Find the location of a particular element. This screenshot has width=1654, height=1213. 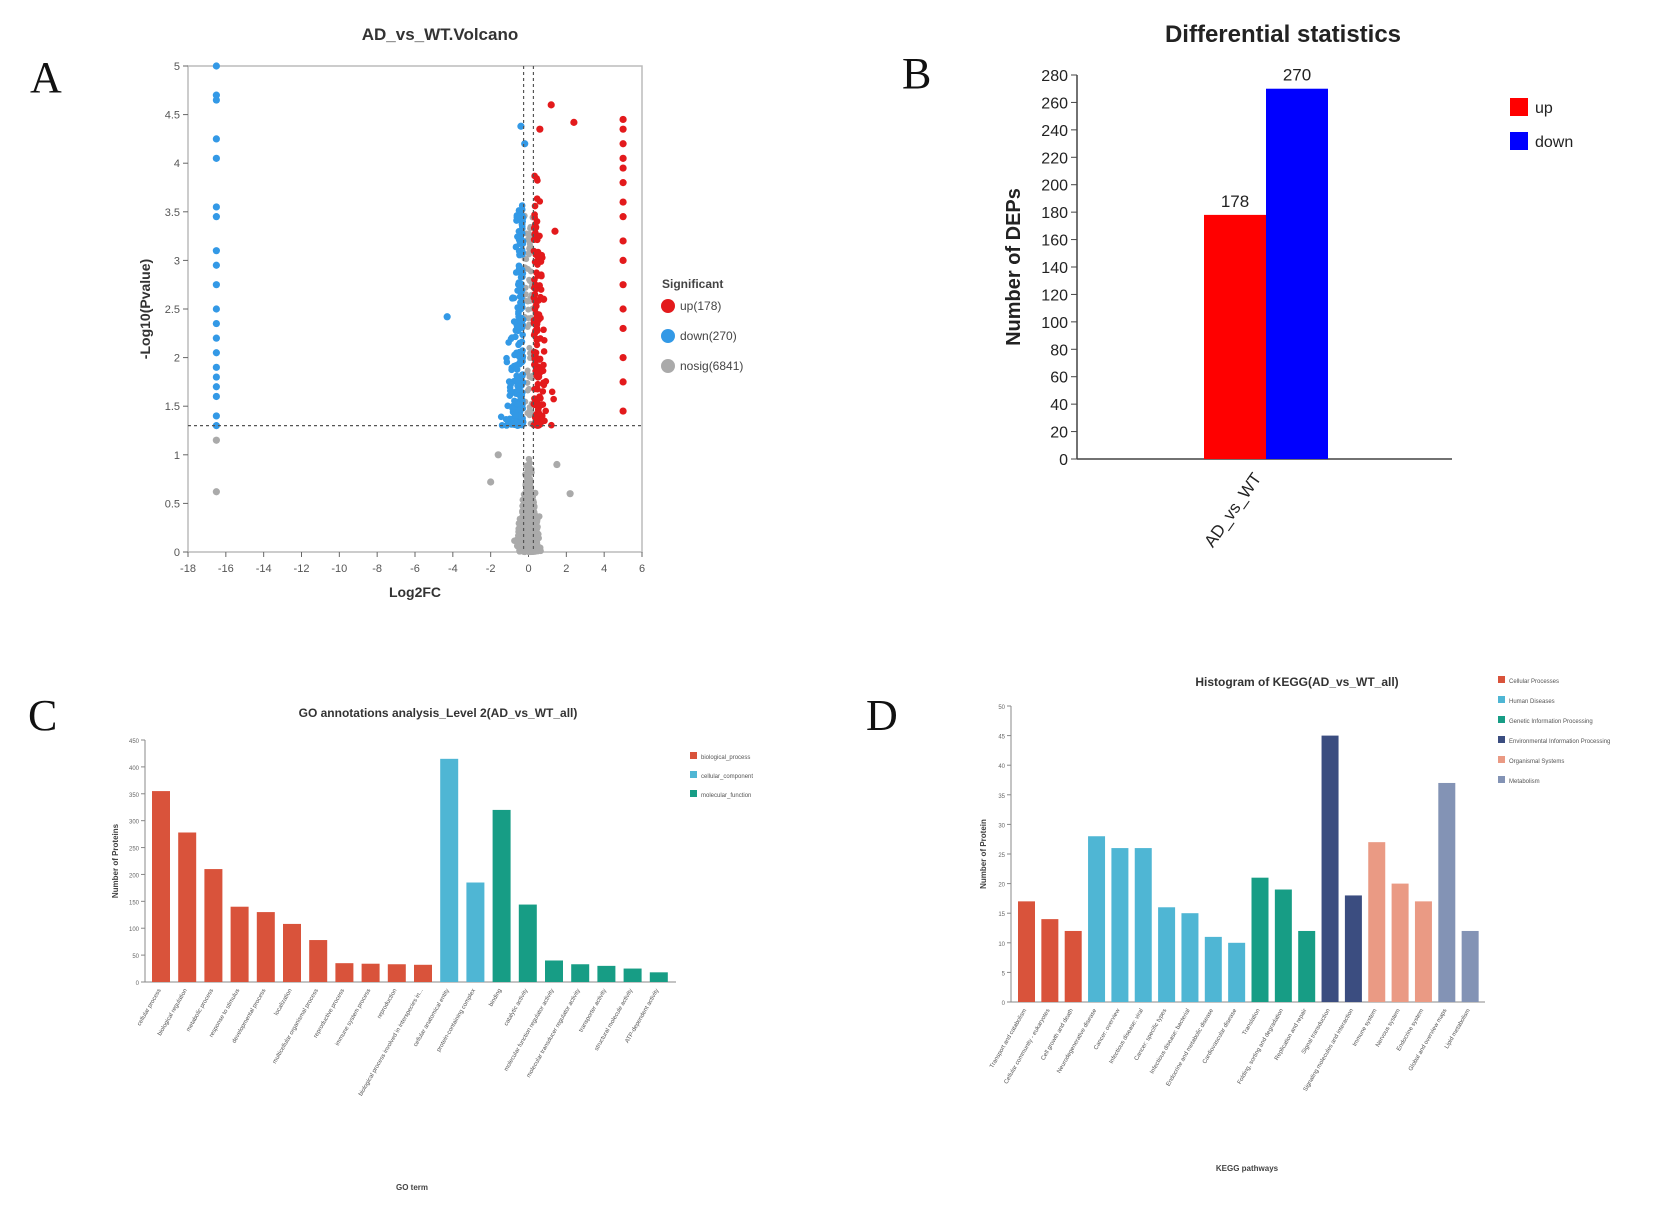

volcano-y-label: -Log10(Pvalue) is located at coordinates (145, 309).